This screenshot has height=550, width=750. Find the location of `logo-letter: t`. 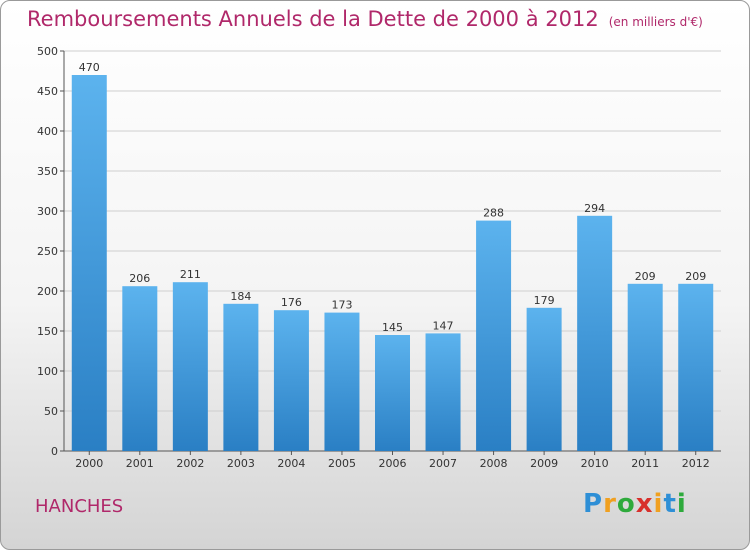

logo-letter: t is located at coordinates (670, 504).